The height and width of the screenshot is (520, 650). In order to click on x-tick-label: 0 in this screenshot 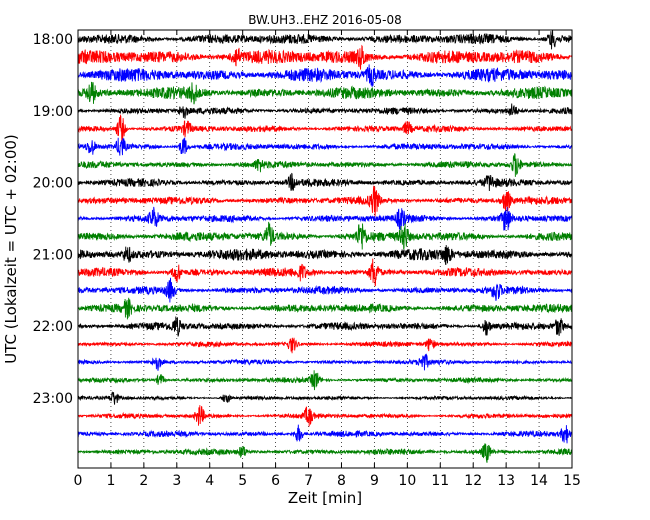, I will do `click(78, 481)`.